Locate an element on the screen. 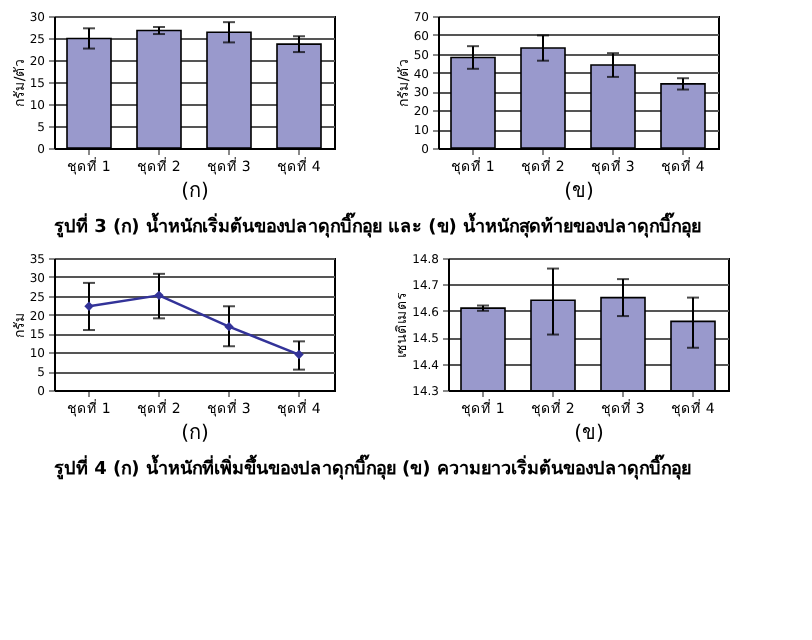  text: รูปที่ 3 (ก) น้ำหนักเริ่มต้นของปลาดุกบิ๊กอุย และ (ข) น้ำหนักสุดท้ายของปลาดุกบิ๊กอุย is located at coordinates (378, 225).